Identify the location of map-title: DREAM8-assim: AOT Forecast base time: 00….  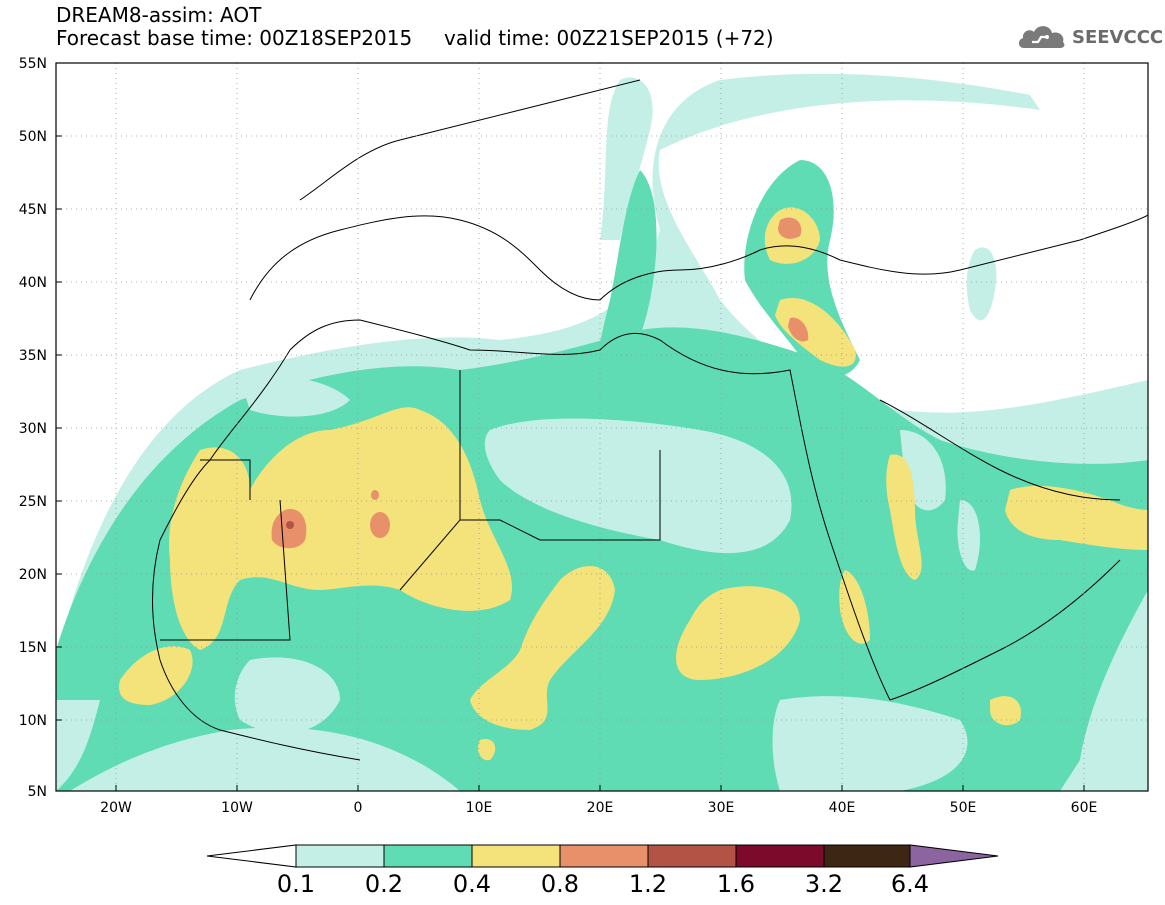
(415, 27).